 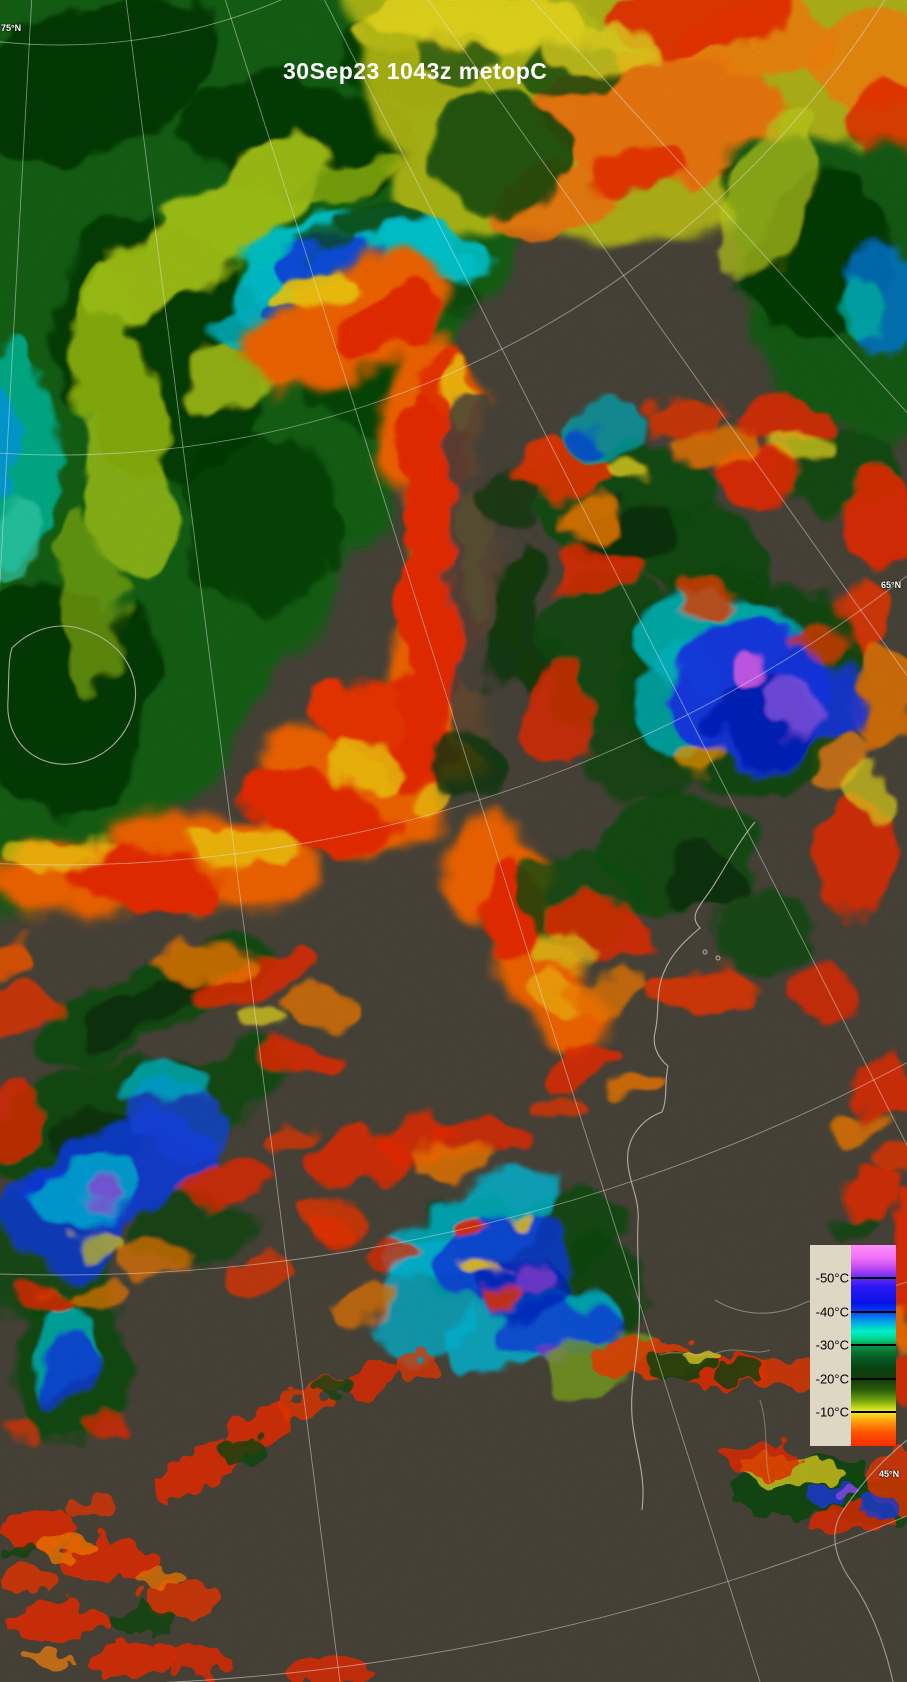 I want to click on legend-tick-label: -50°C, so click(x=832, y=1278).